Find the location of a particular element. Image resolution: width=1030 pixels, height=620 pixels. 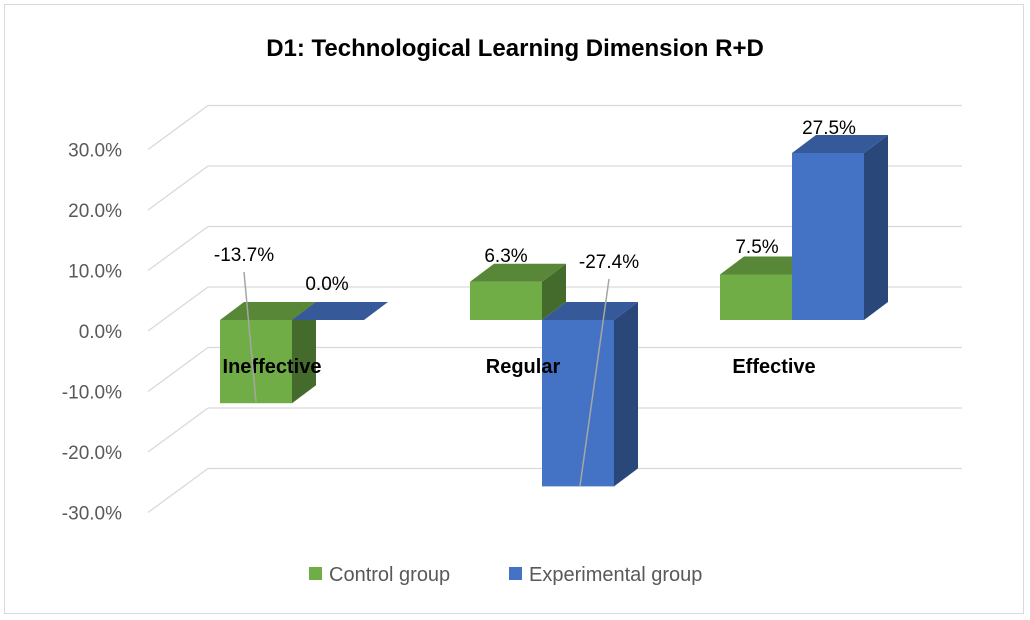

y-axis-ticks: 30.0% 20.0% 10.0% 0.0% -10.0% -20.0% -30.0% is located at coordinates (92, 333).